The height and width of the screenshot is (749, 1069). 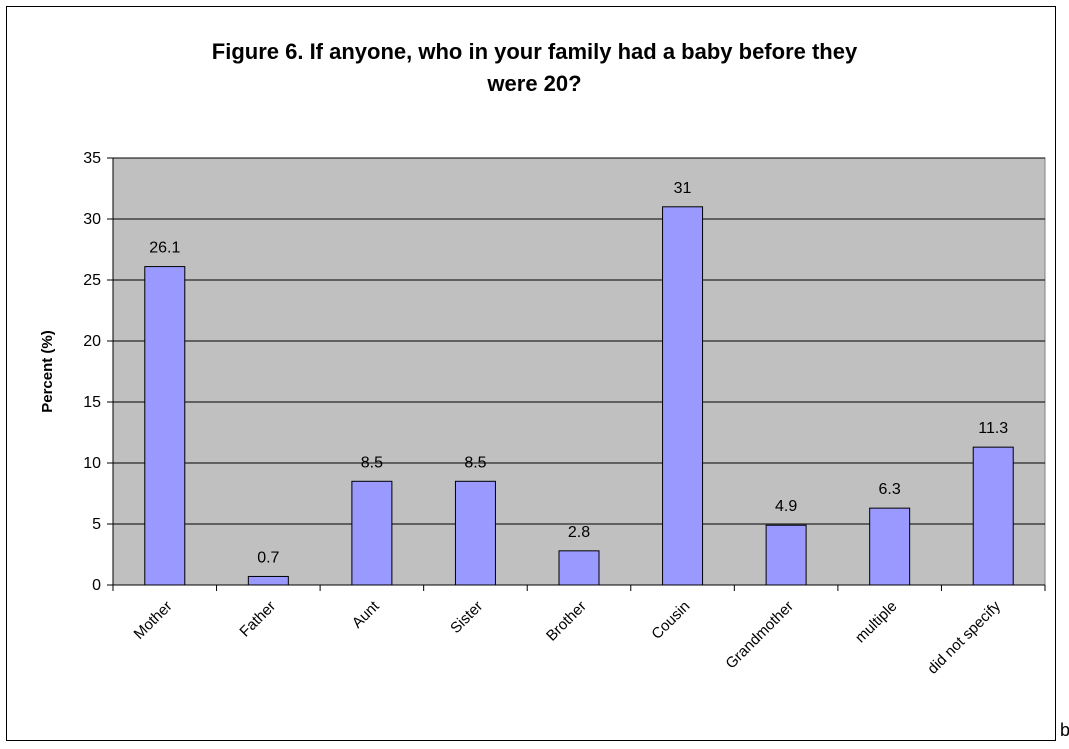 What do you see at coordinates (876, 622) in the screenshot?
I see `x-tick-label: multiple` at bounding box center [876, 622].